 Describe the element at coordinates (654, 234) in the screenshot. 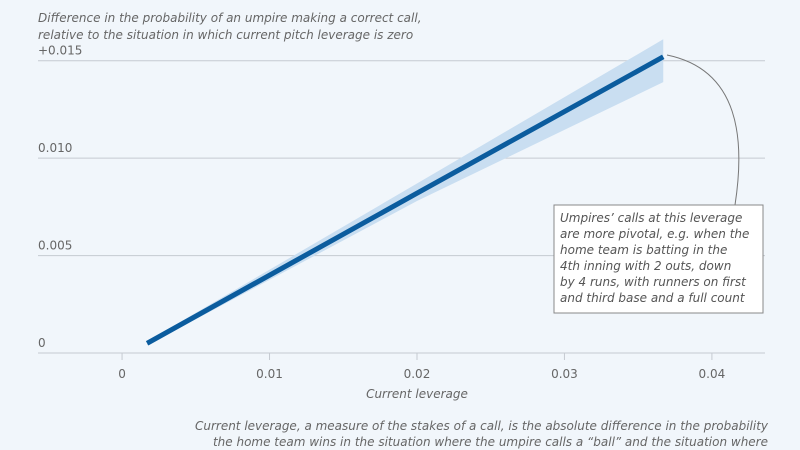

I see `annotation-text: are more pivotal, e.g. when the` at that location.